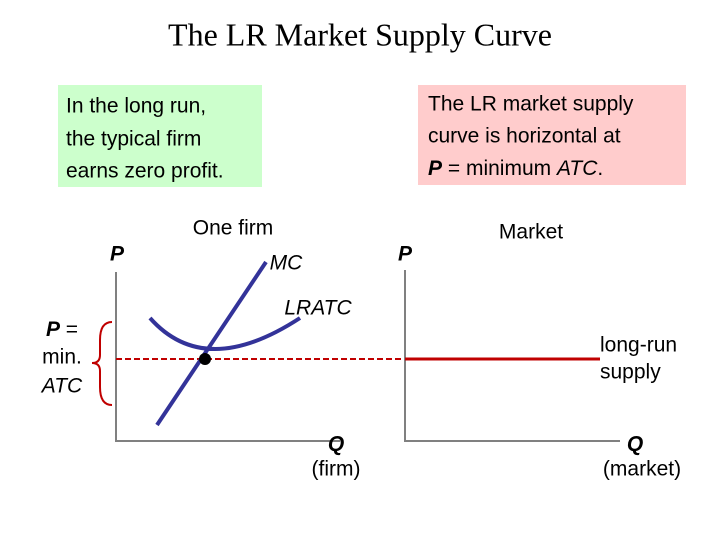 The image size is (720, 540). Describe the element at coordinates (62, 357) in the screenshot. I see `price-label: min.` at that location.